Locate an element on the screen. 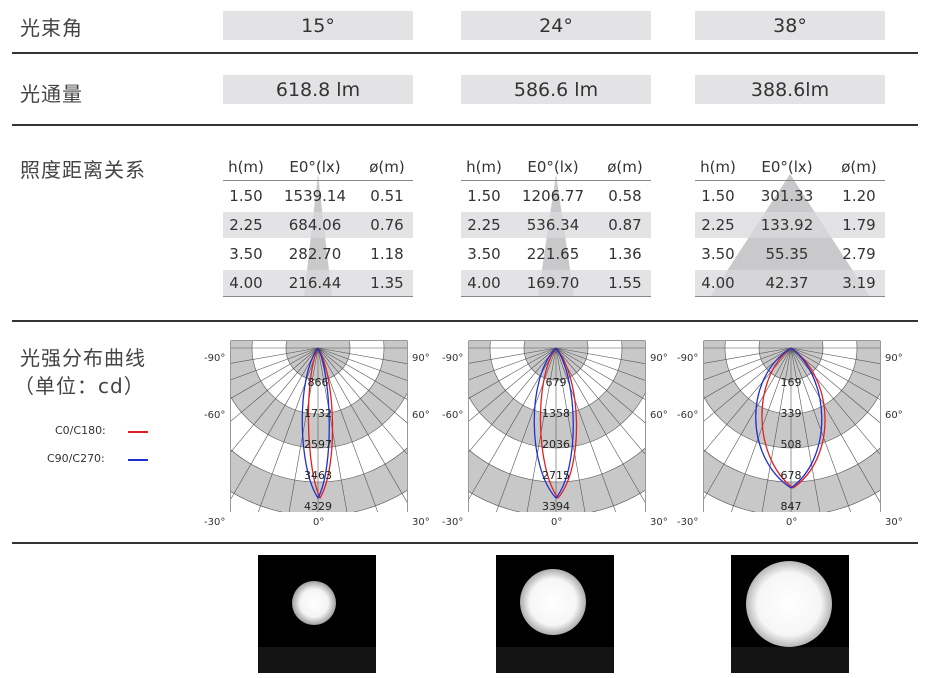 The height and width of the screenshot is (678, 933). table-row: 1.50 1206.77 0.58 is located at coordinates (556, 196).